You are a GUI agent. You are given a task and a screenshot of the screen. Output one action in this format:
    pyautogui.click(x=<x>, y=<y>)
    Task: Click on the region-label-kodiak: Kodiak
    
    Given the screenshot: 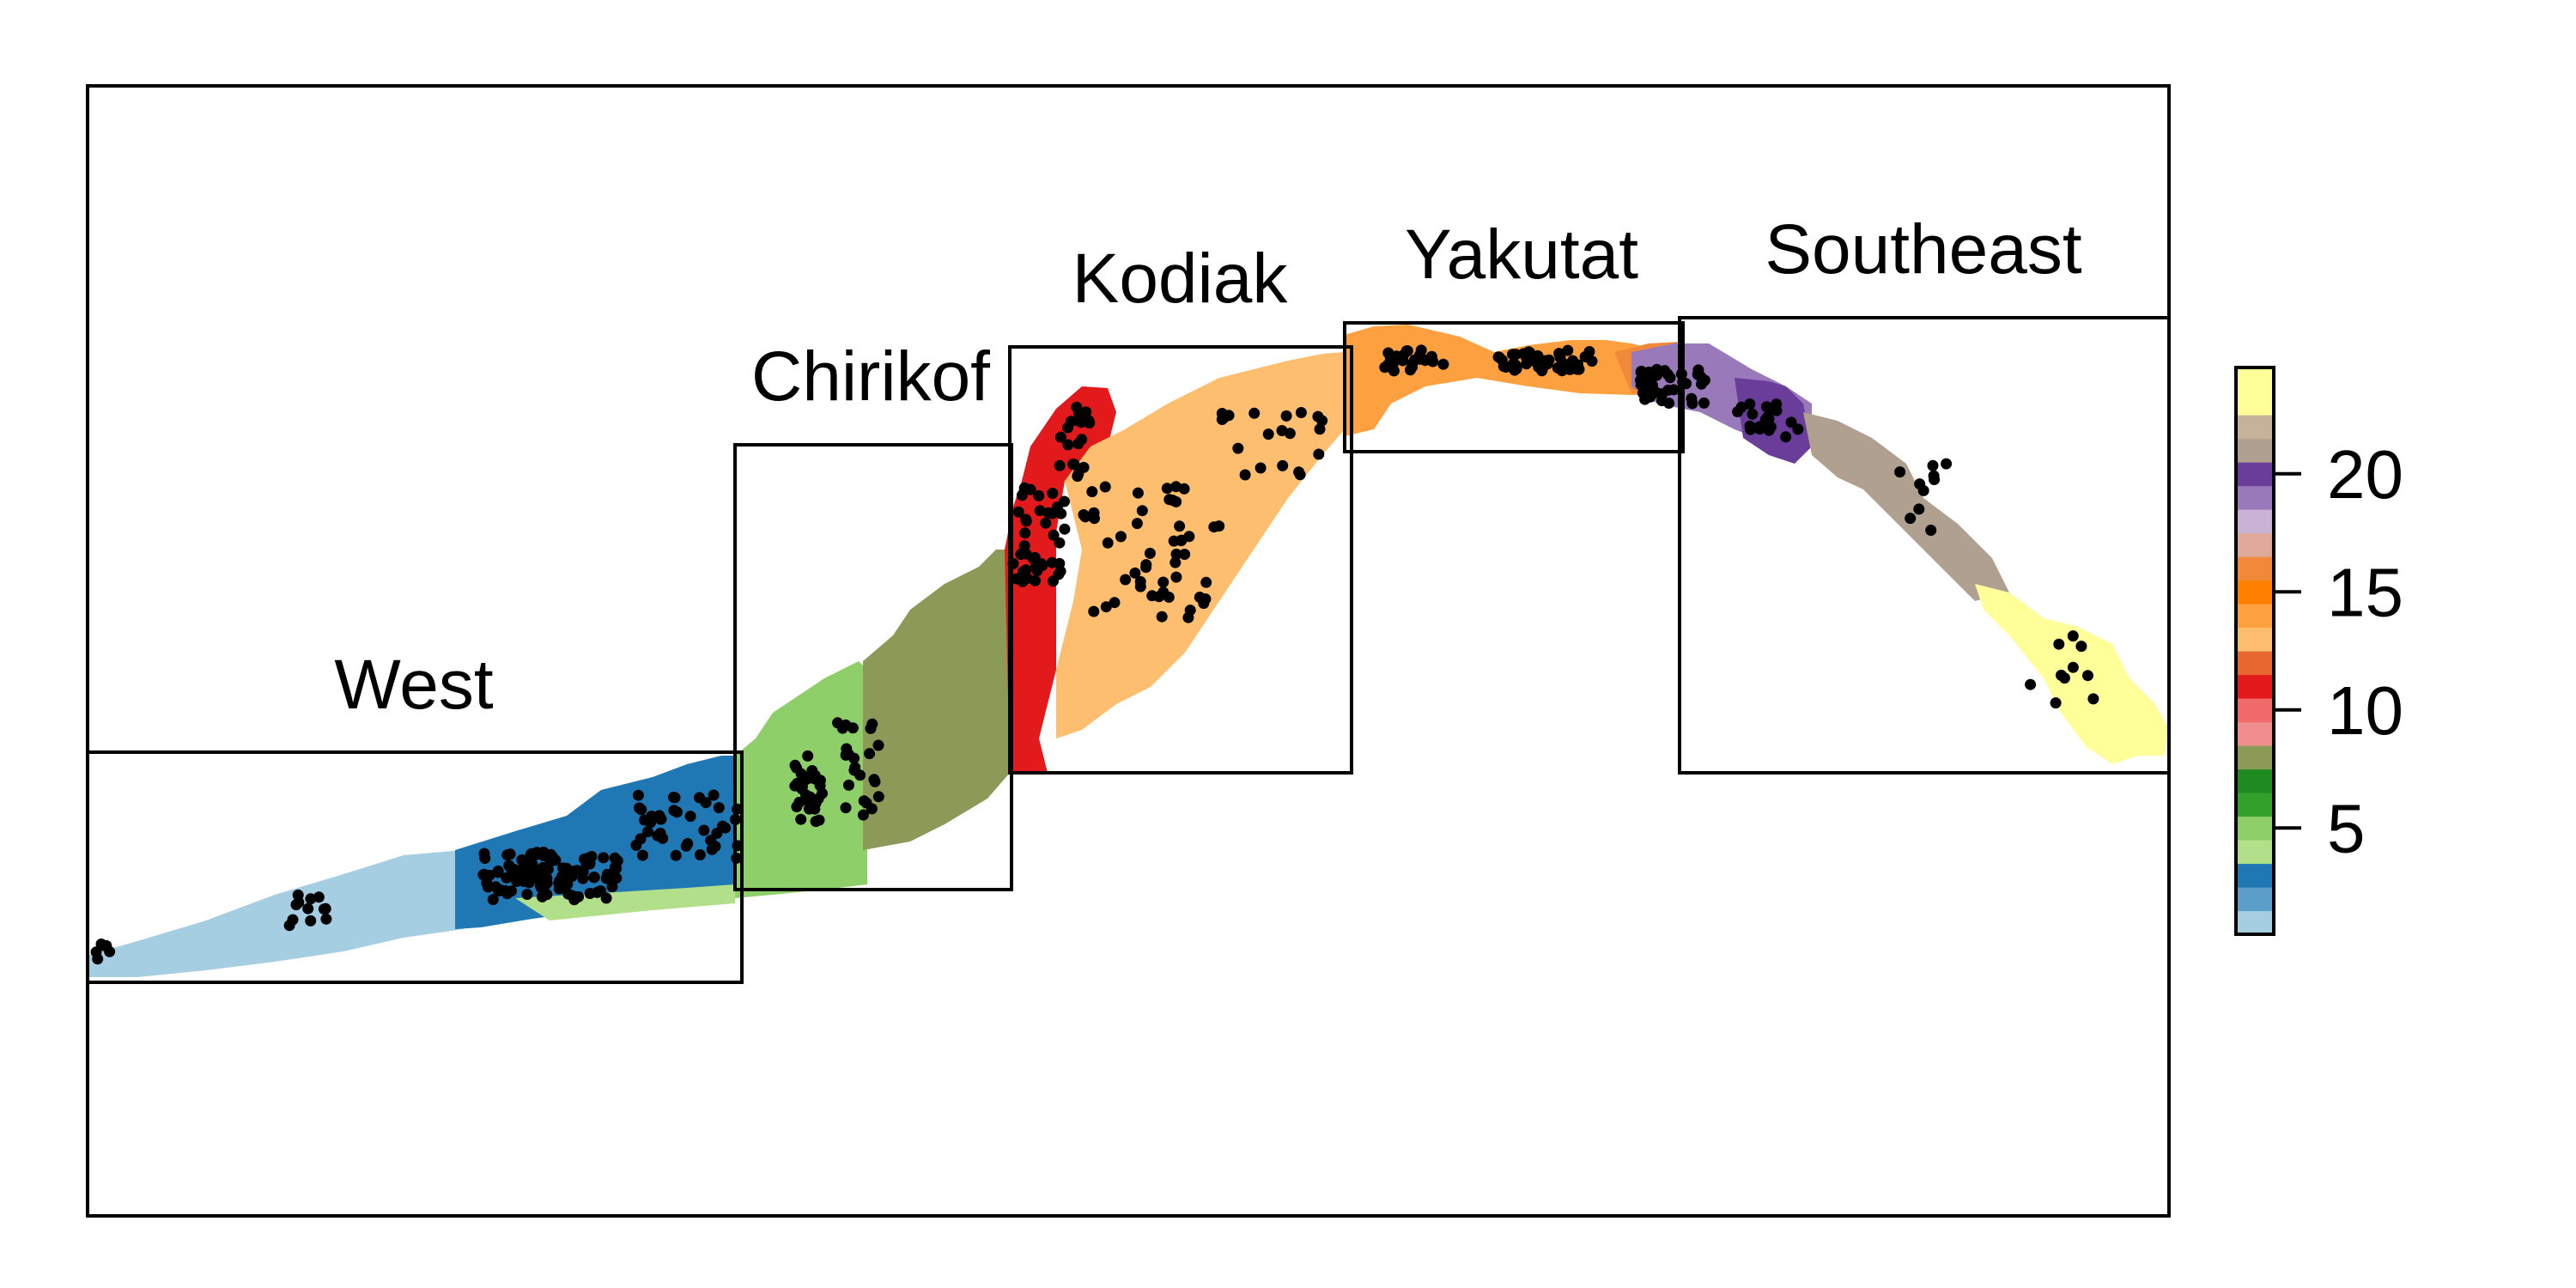 What is the action you would take?
    pyautogui.click(x=1180, y=279)
    